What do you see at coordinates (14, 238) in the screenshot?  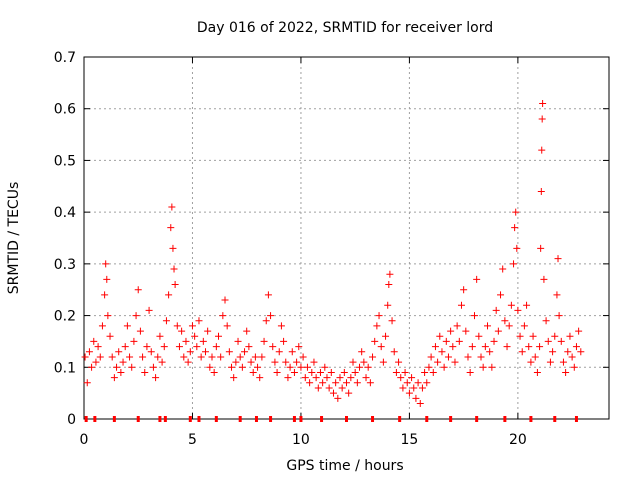 I see `y-axis-label: SRMTID / TECUs` at bounding box center [14, 238].